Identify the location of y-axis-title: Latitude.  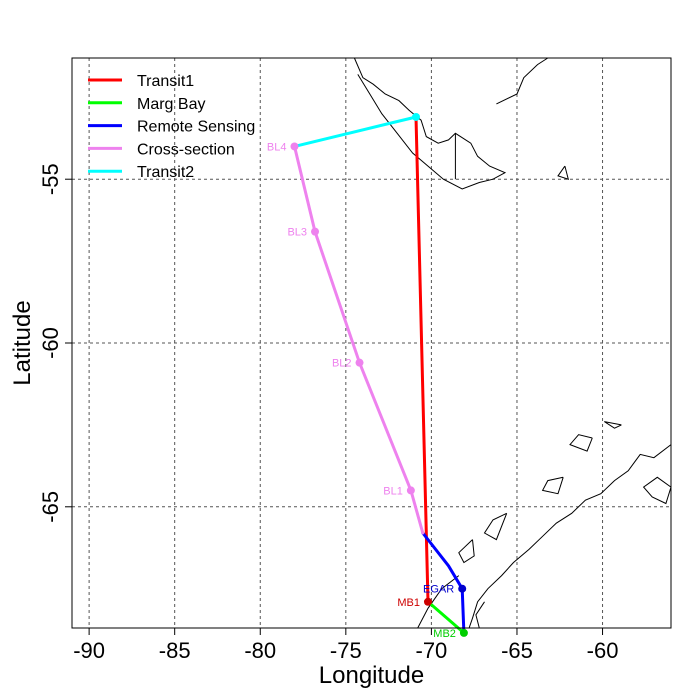
(22, 342).